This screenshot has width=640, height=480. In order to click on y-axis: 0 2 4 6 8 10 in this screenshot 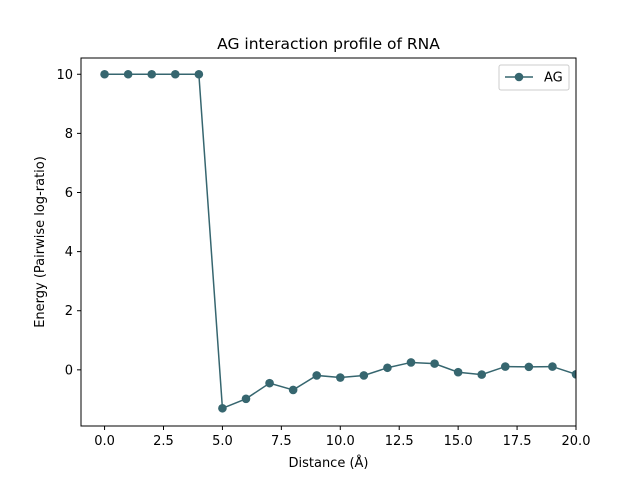, I will do `click(68, 223)`.